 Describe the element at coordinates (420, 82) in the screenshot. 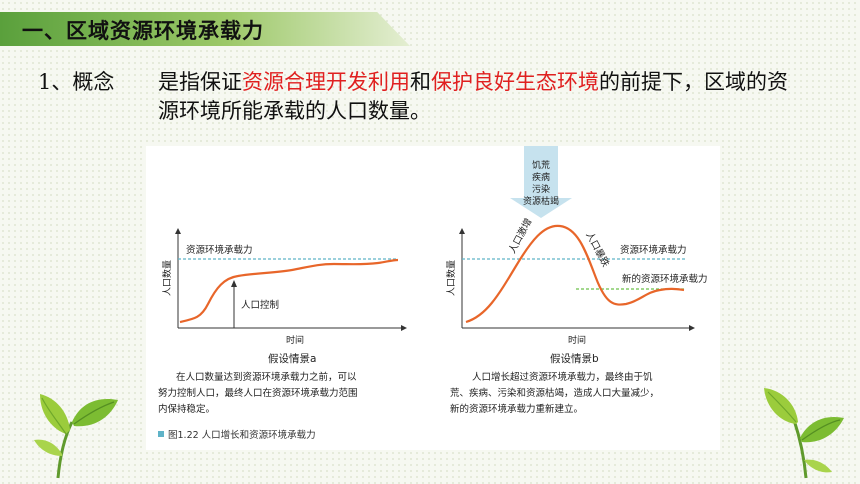

I see `definition-part: 和` at that location.